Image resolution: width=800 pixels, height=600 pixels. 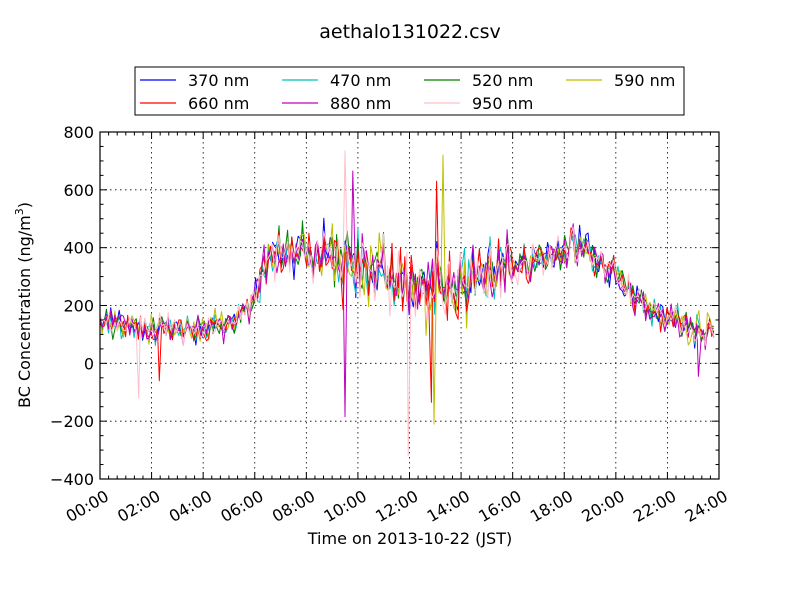 What do you see at coordinates (89, 363) in the screenshot?
I see `y-tick-label: 0` at bounding box center [89, 363].